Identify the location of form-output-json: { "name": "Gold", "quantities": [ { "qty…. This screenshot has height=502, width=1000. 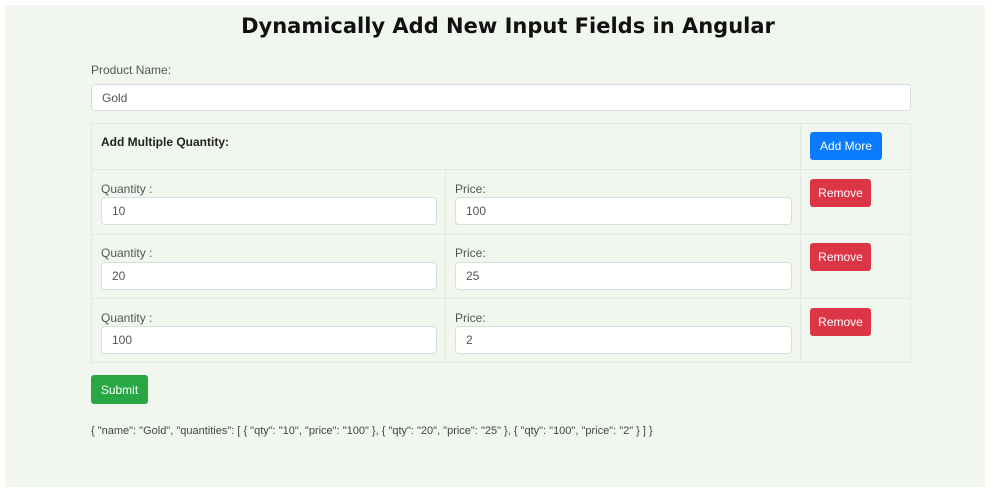
(372, 431).